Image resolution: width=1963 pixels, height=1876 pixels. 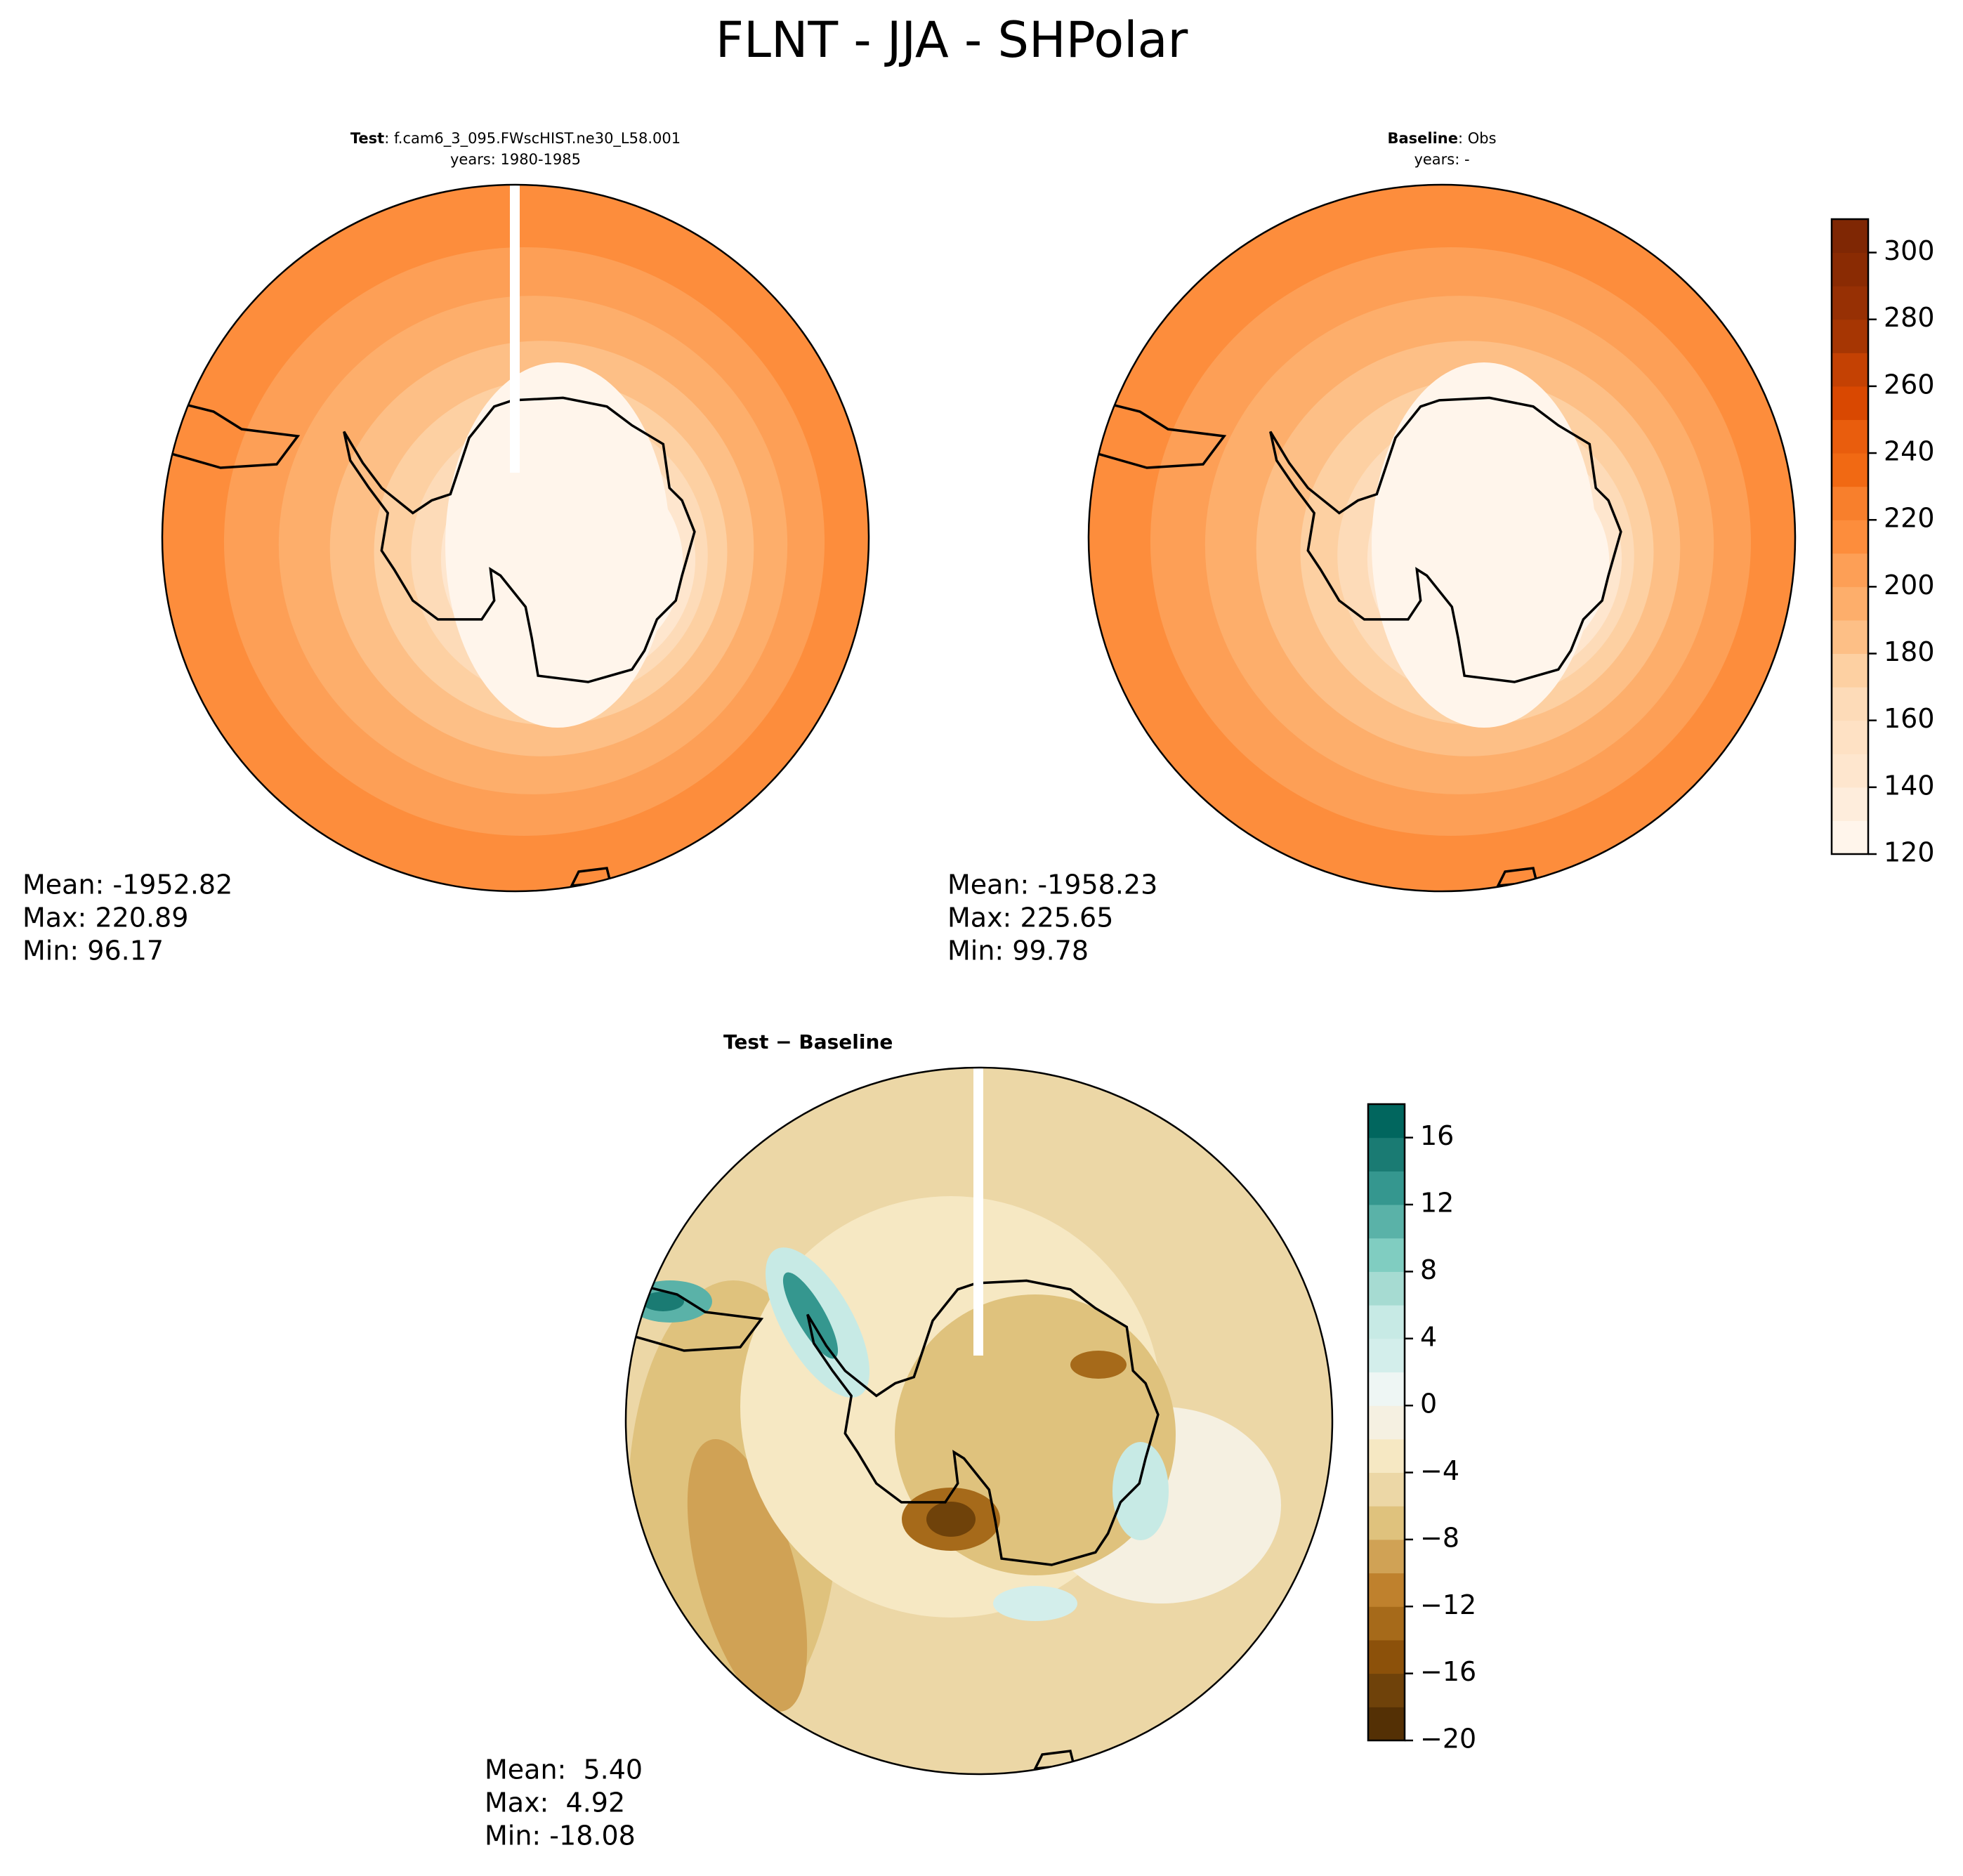 I want to click on stat-label: Max: 220.89, so click(x=105, y=918).